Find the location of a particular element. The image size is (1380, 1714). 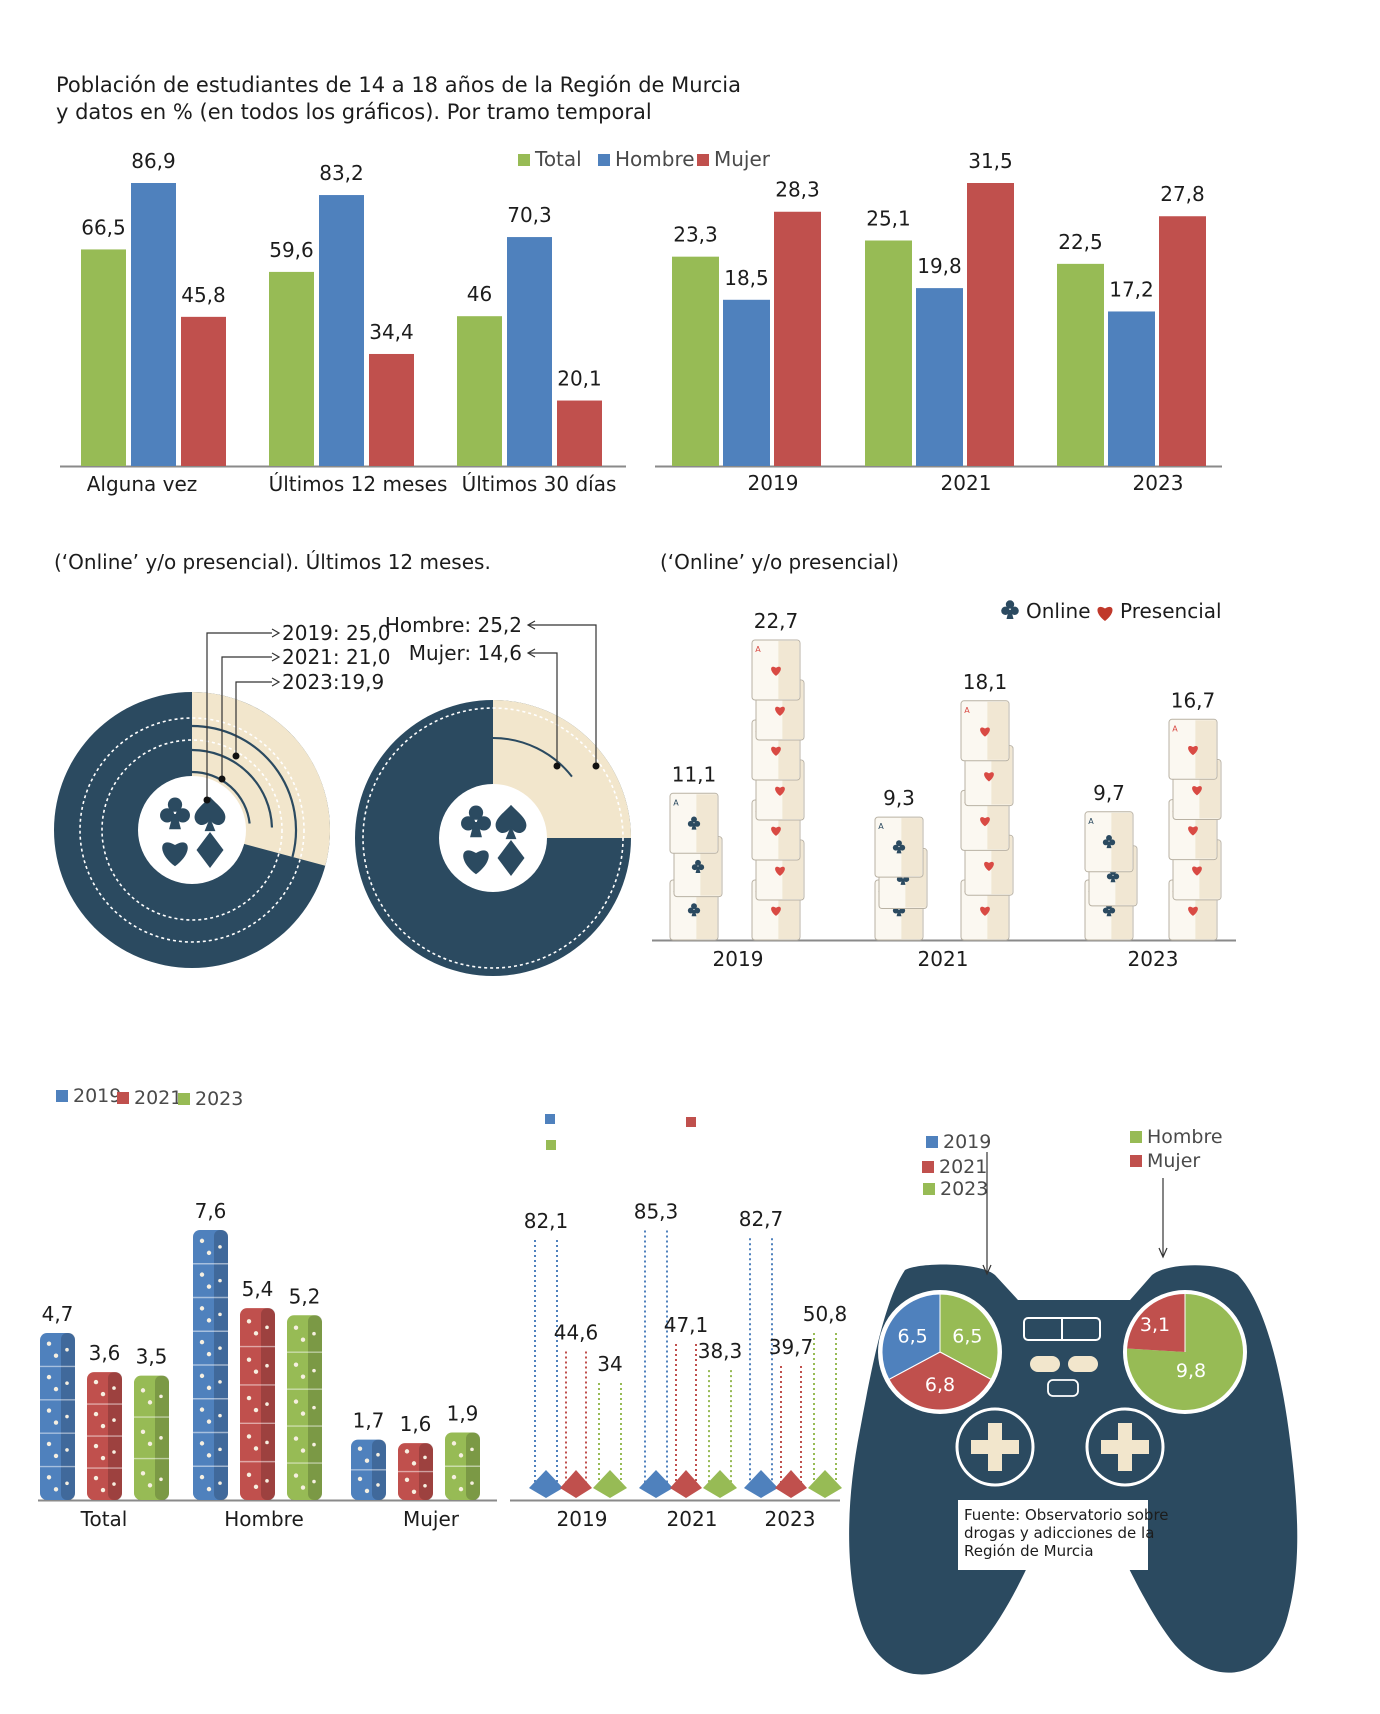

strand-value-label: 38,3 is located at coordinates (720, 1351).